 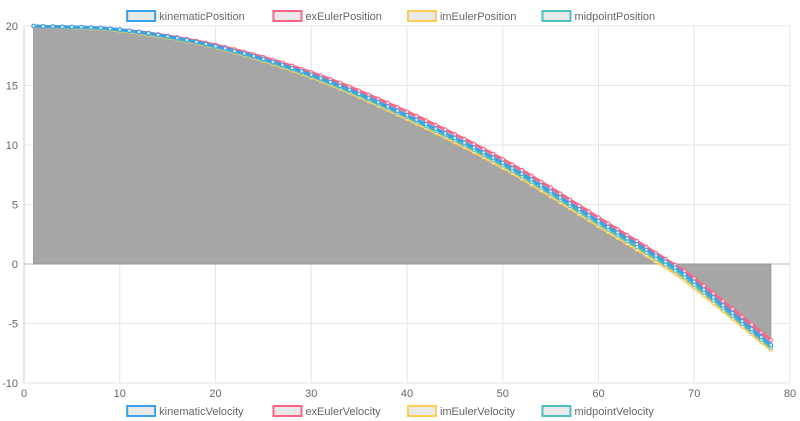 I want to click on legend-item-imEulerVelocity: imEulerVelocity, so click(x=461, y=411).